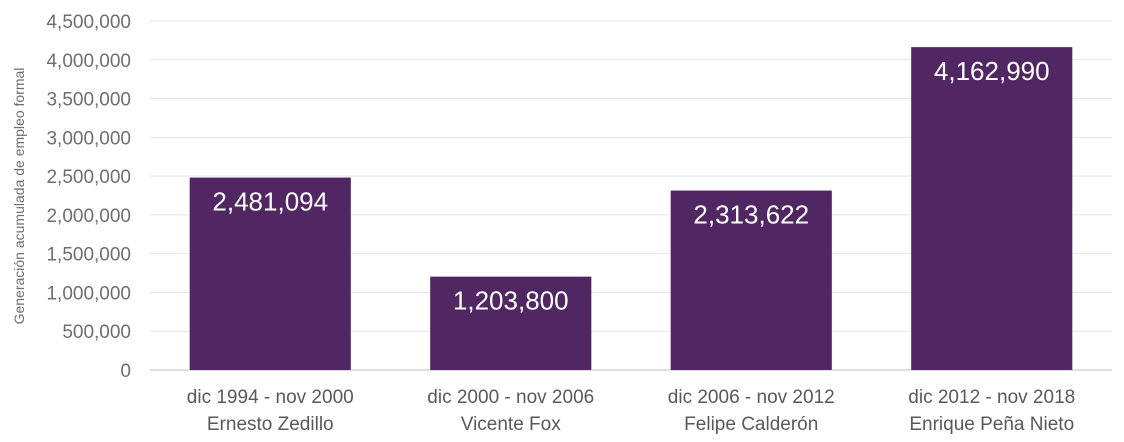 This screenshot has width=1124, height=442. I want to click on y-tick-label: 0, so click(125, 371).